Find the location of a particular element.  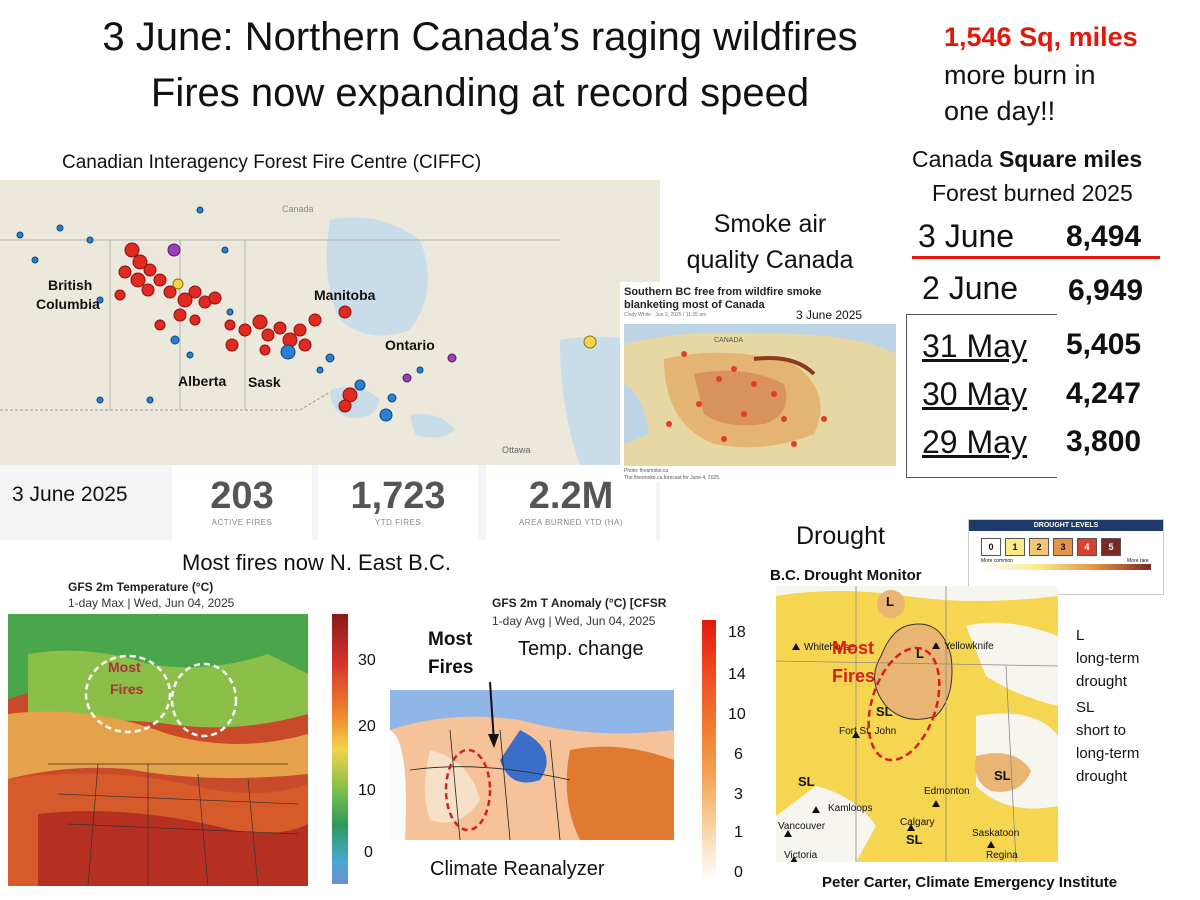

anomaly-credit: Climate Reanalyzer is located at coordinates (517, 869).